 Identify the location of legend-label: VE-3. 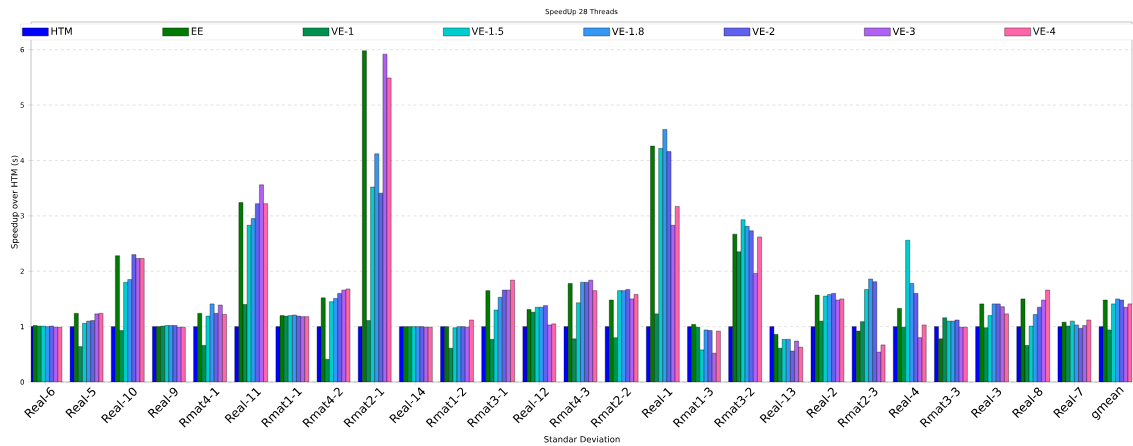
(903, 31).